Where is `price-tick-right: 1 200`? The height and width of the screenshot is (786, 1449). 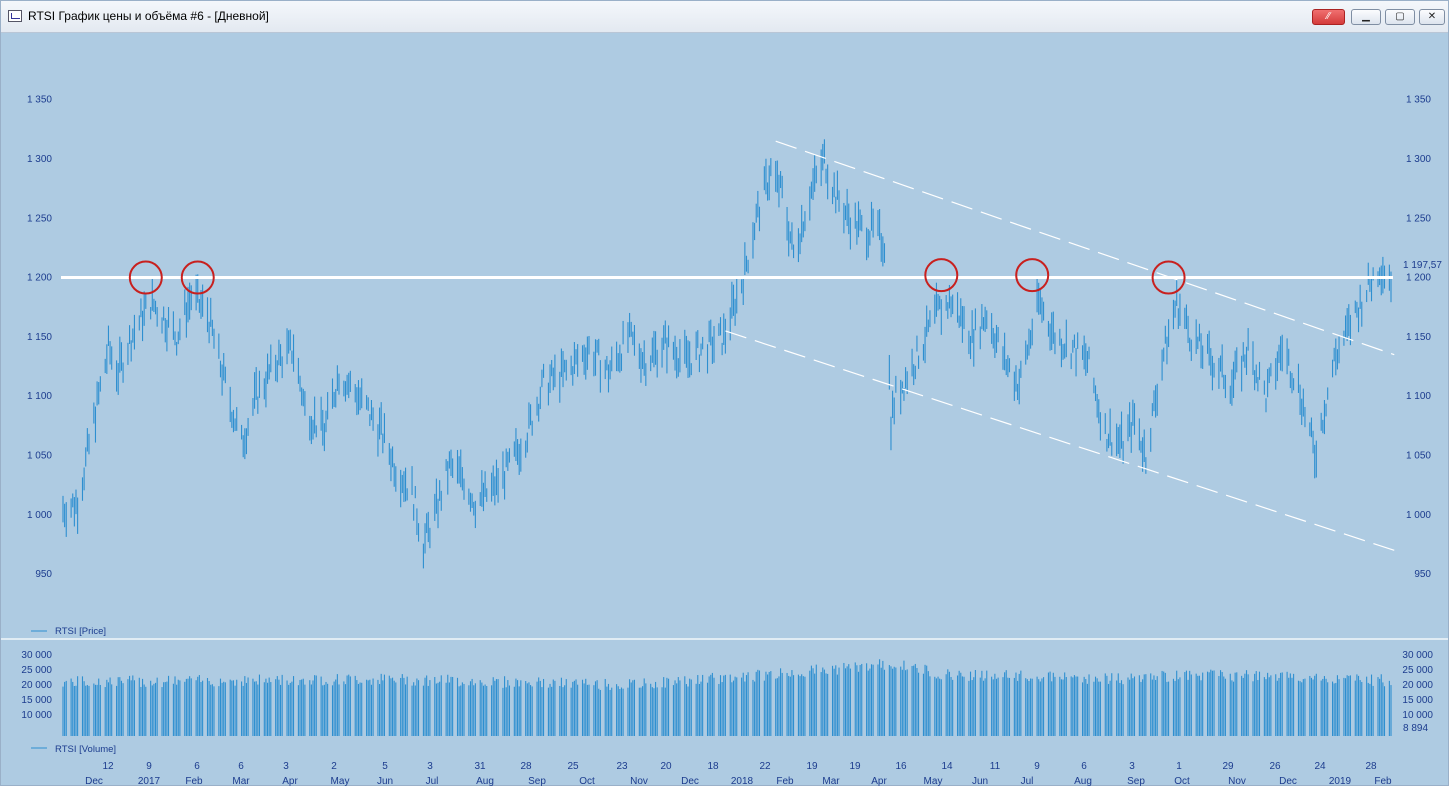 price-tick-right: 1 200 is located at coordinates (1418, 278).